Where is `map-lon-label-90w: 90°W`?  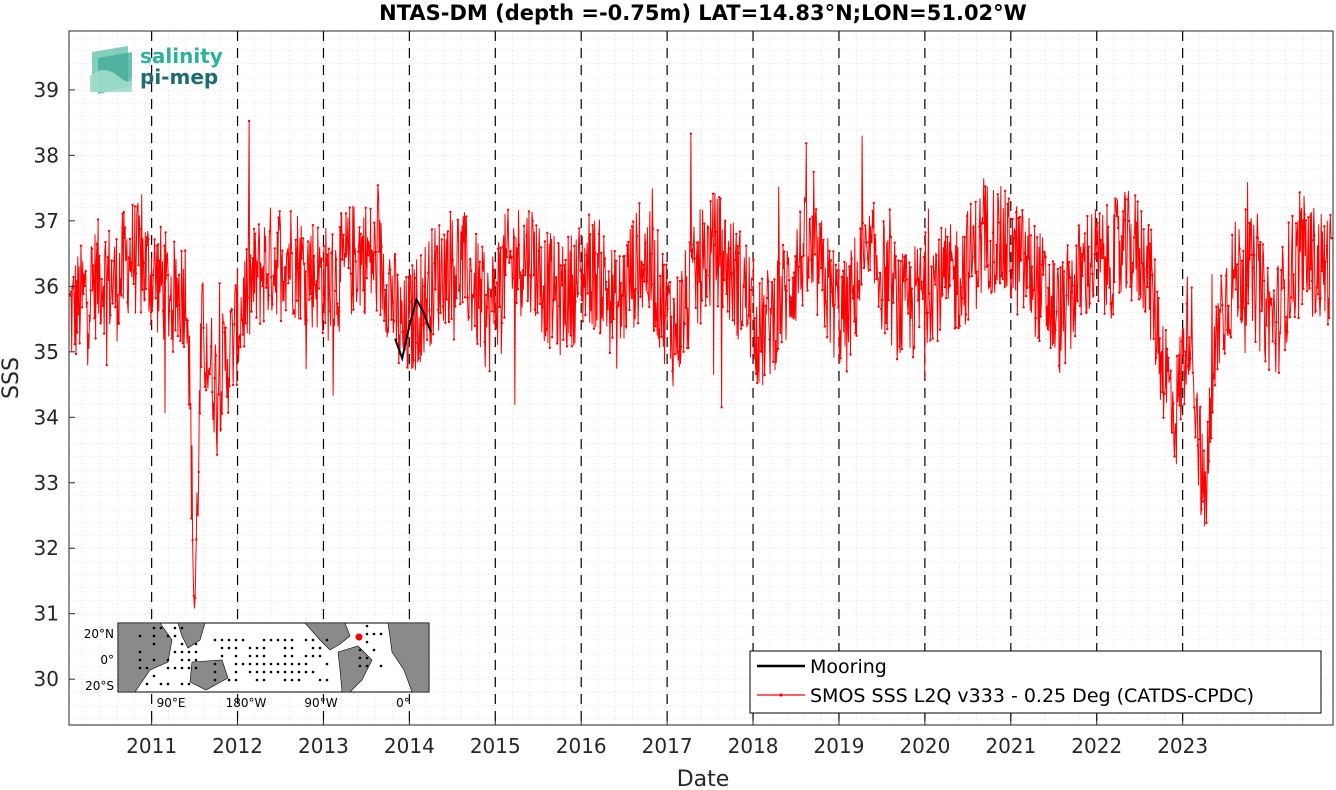
map-lon-label-90w: 90°W is located at coordinates (320, 703).